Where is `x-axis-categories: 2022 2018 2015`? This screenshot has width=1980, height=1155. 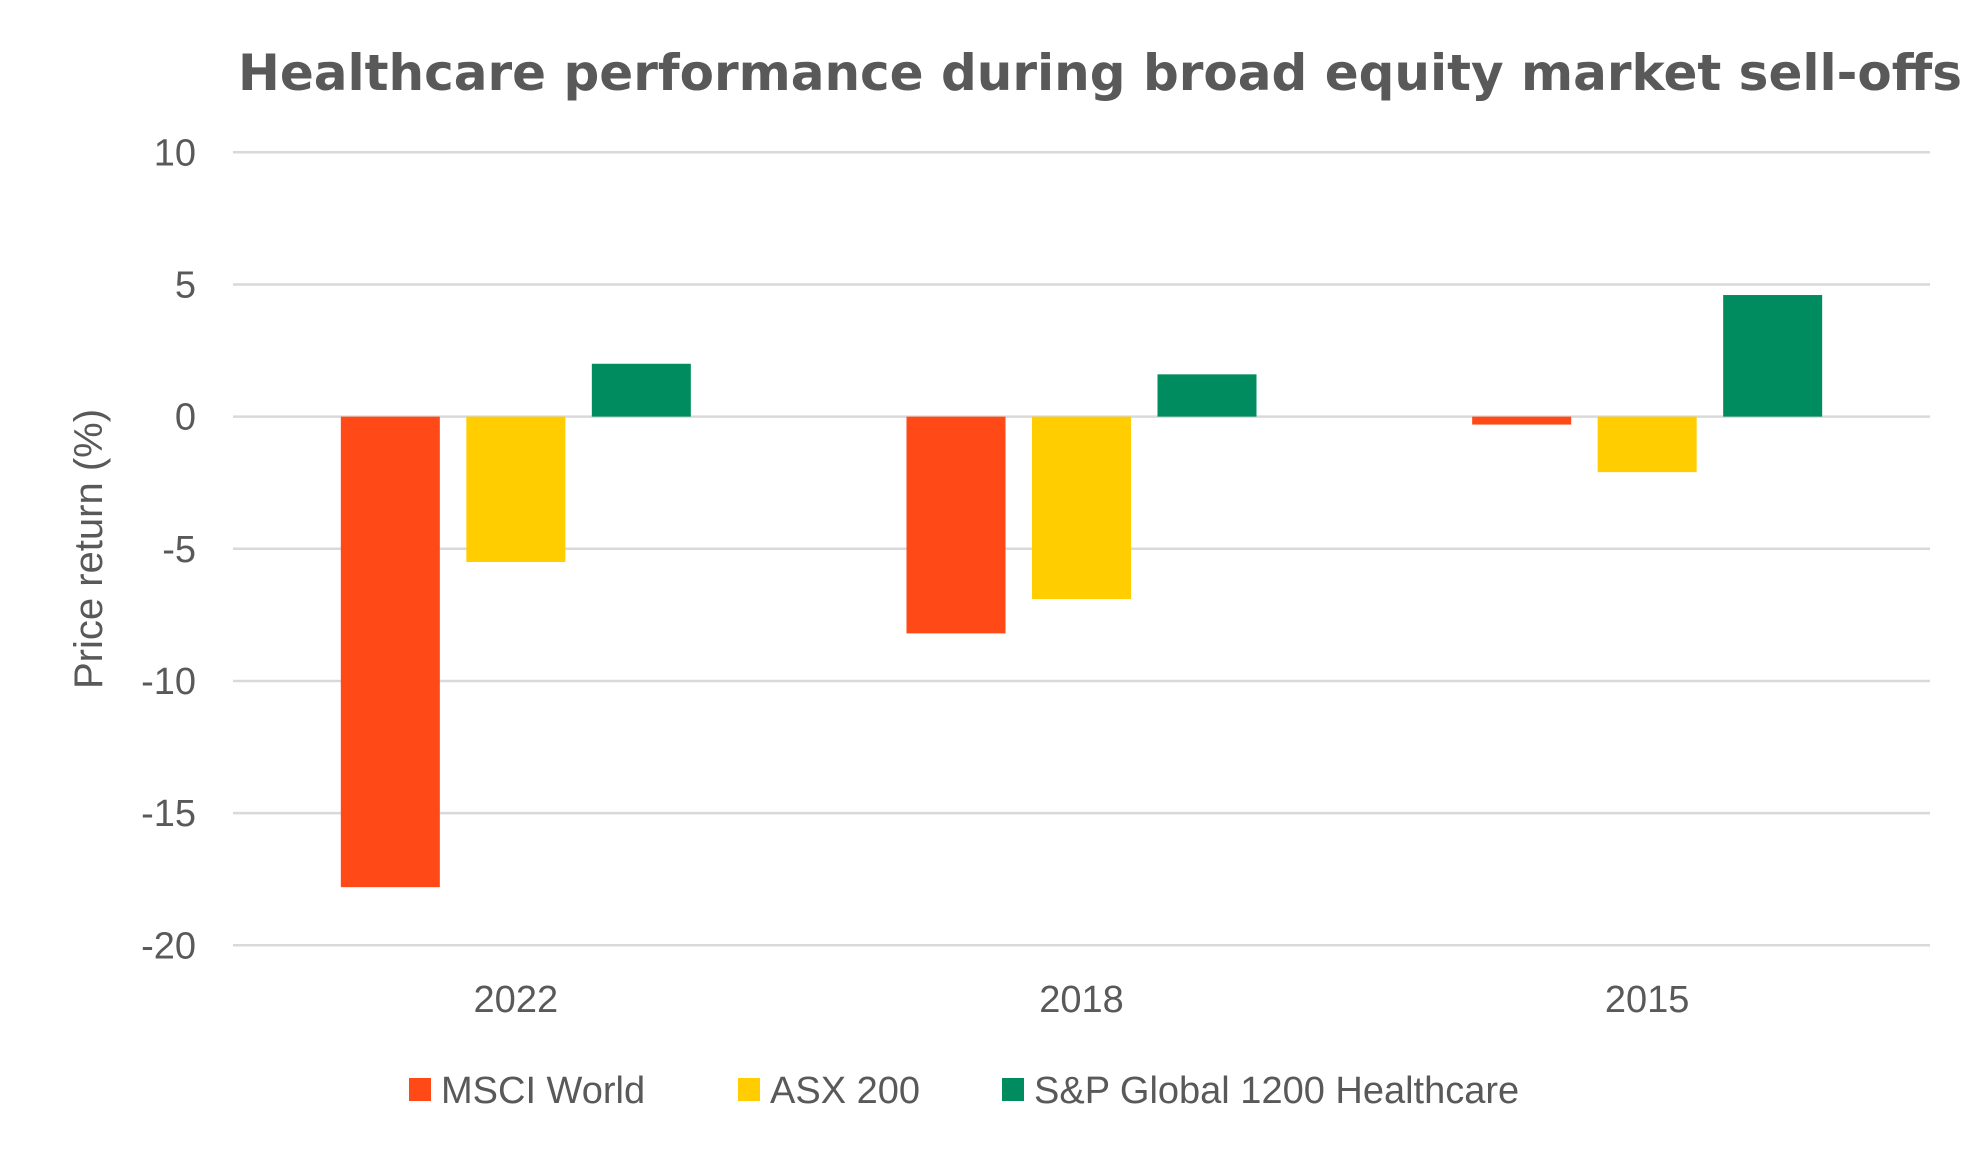
x-axis-categories: 2022 2018 2015 is located at coordinates (1082, 1000).